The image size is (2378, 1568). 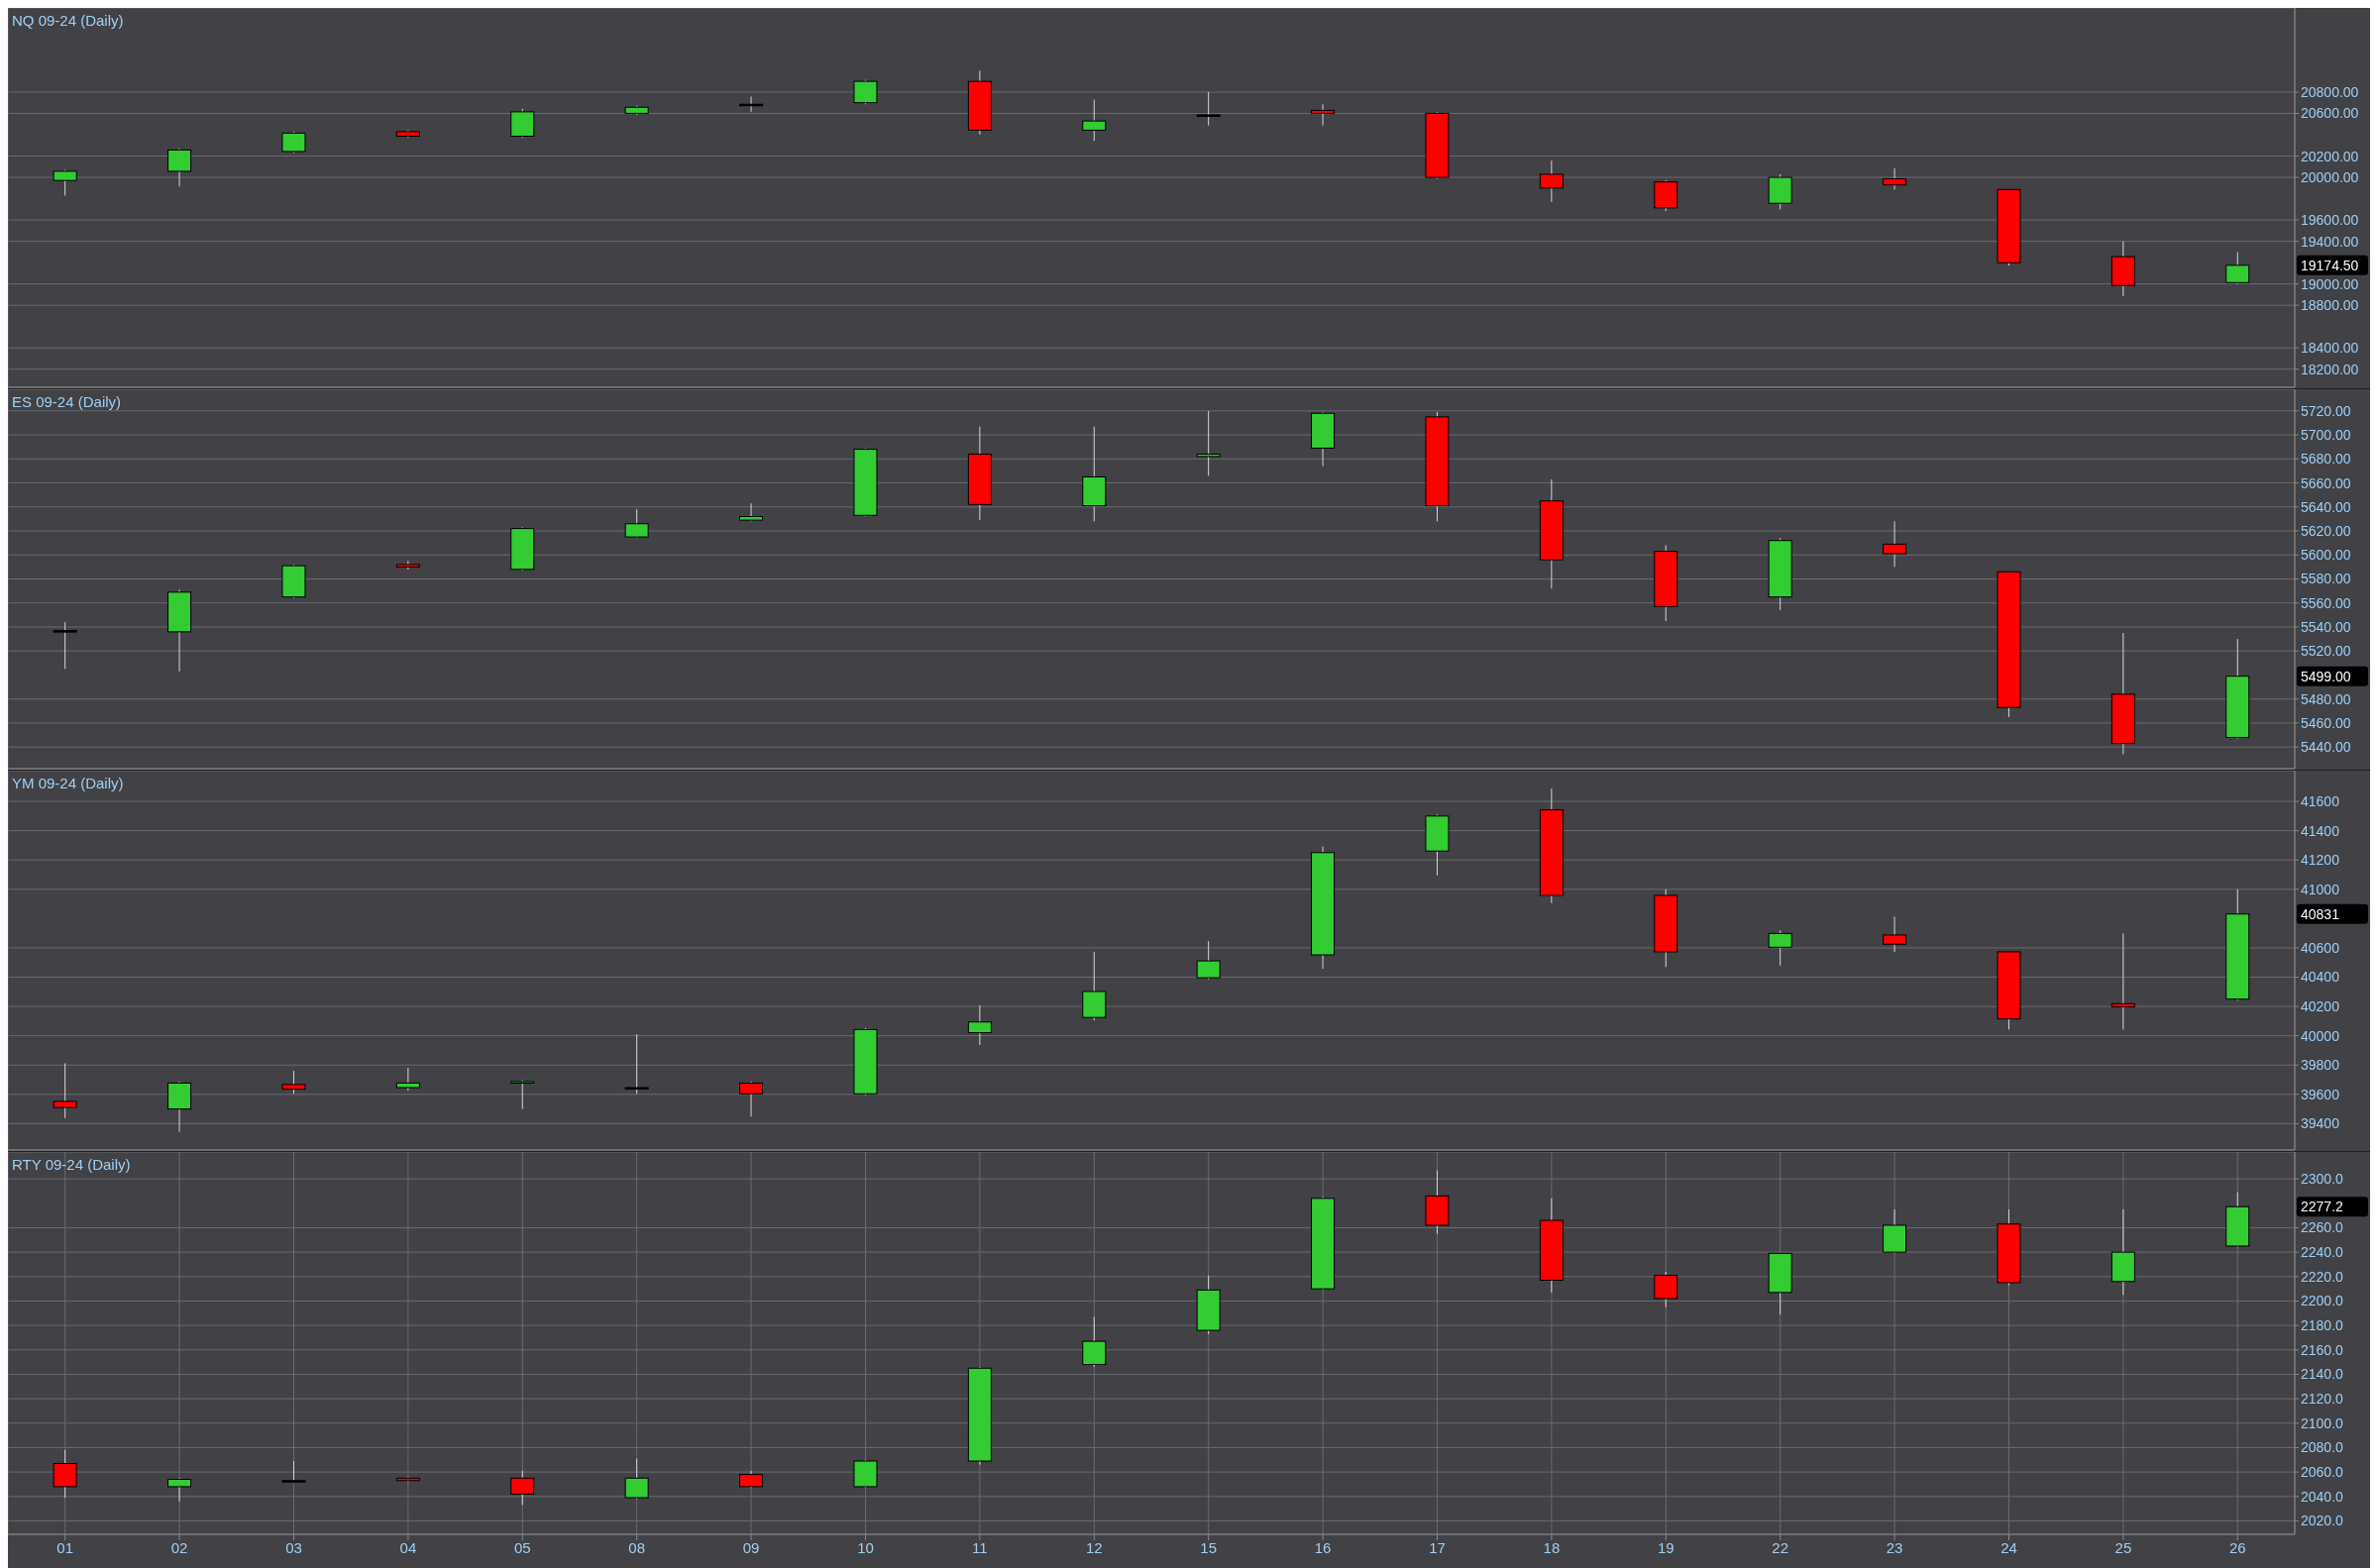 I want to click on y-tick-label: 5640.00, so click(x=2326, y=507).